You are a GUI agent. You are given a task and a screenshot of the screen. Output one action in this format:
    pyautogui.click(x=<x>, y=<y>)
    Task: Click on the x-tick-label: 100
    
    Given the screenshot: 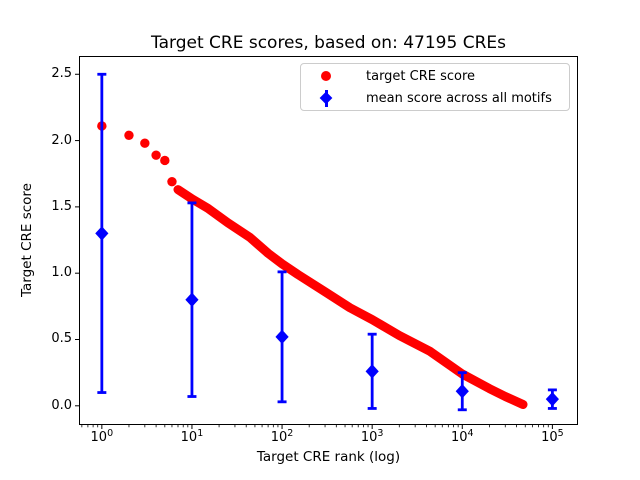 What is the action you would take?
    pyautogui.click(x=102, y=436)
    